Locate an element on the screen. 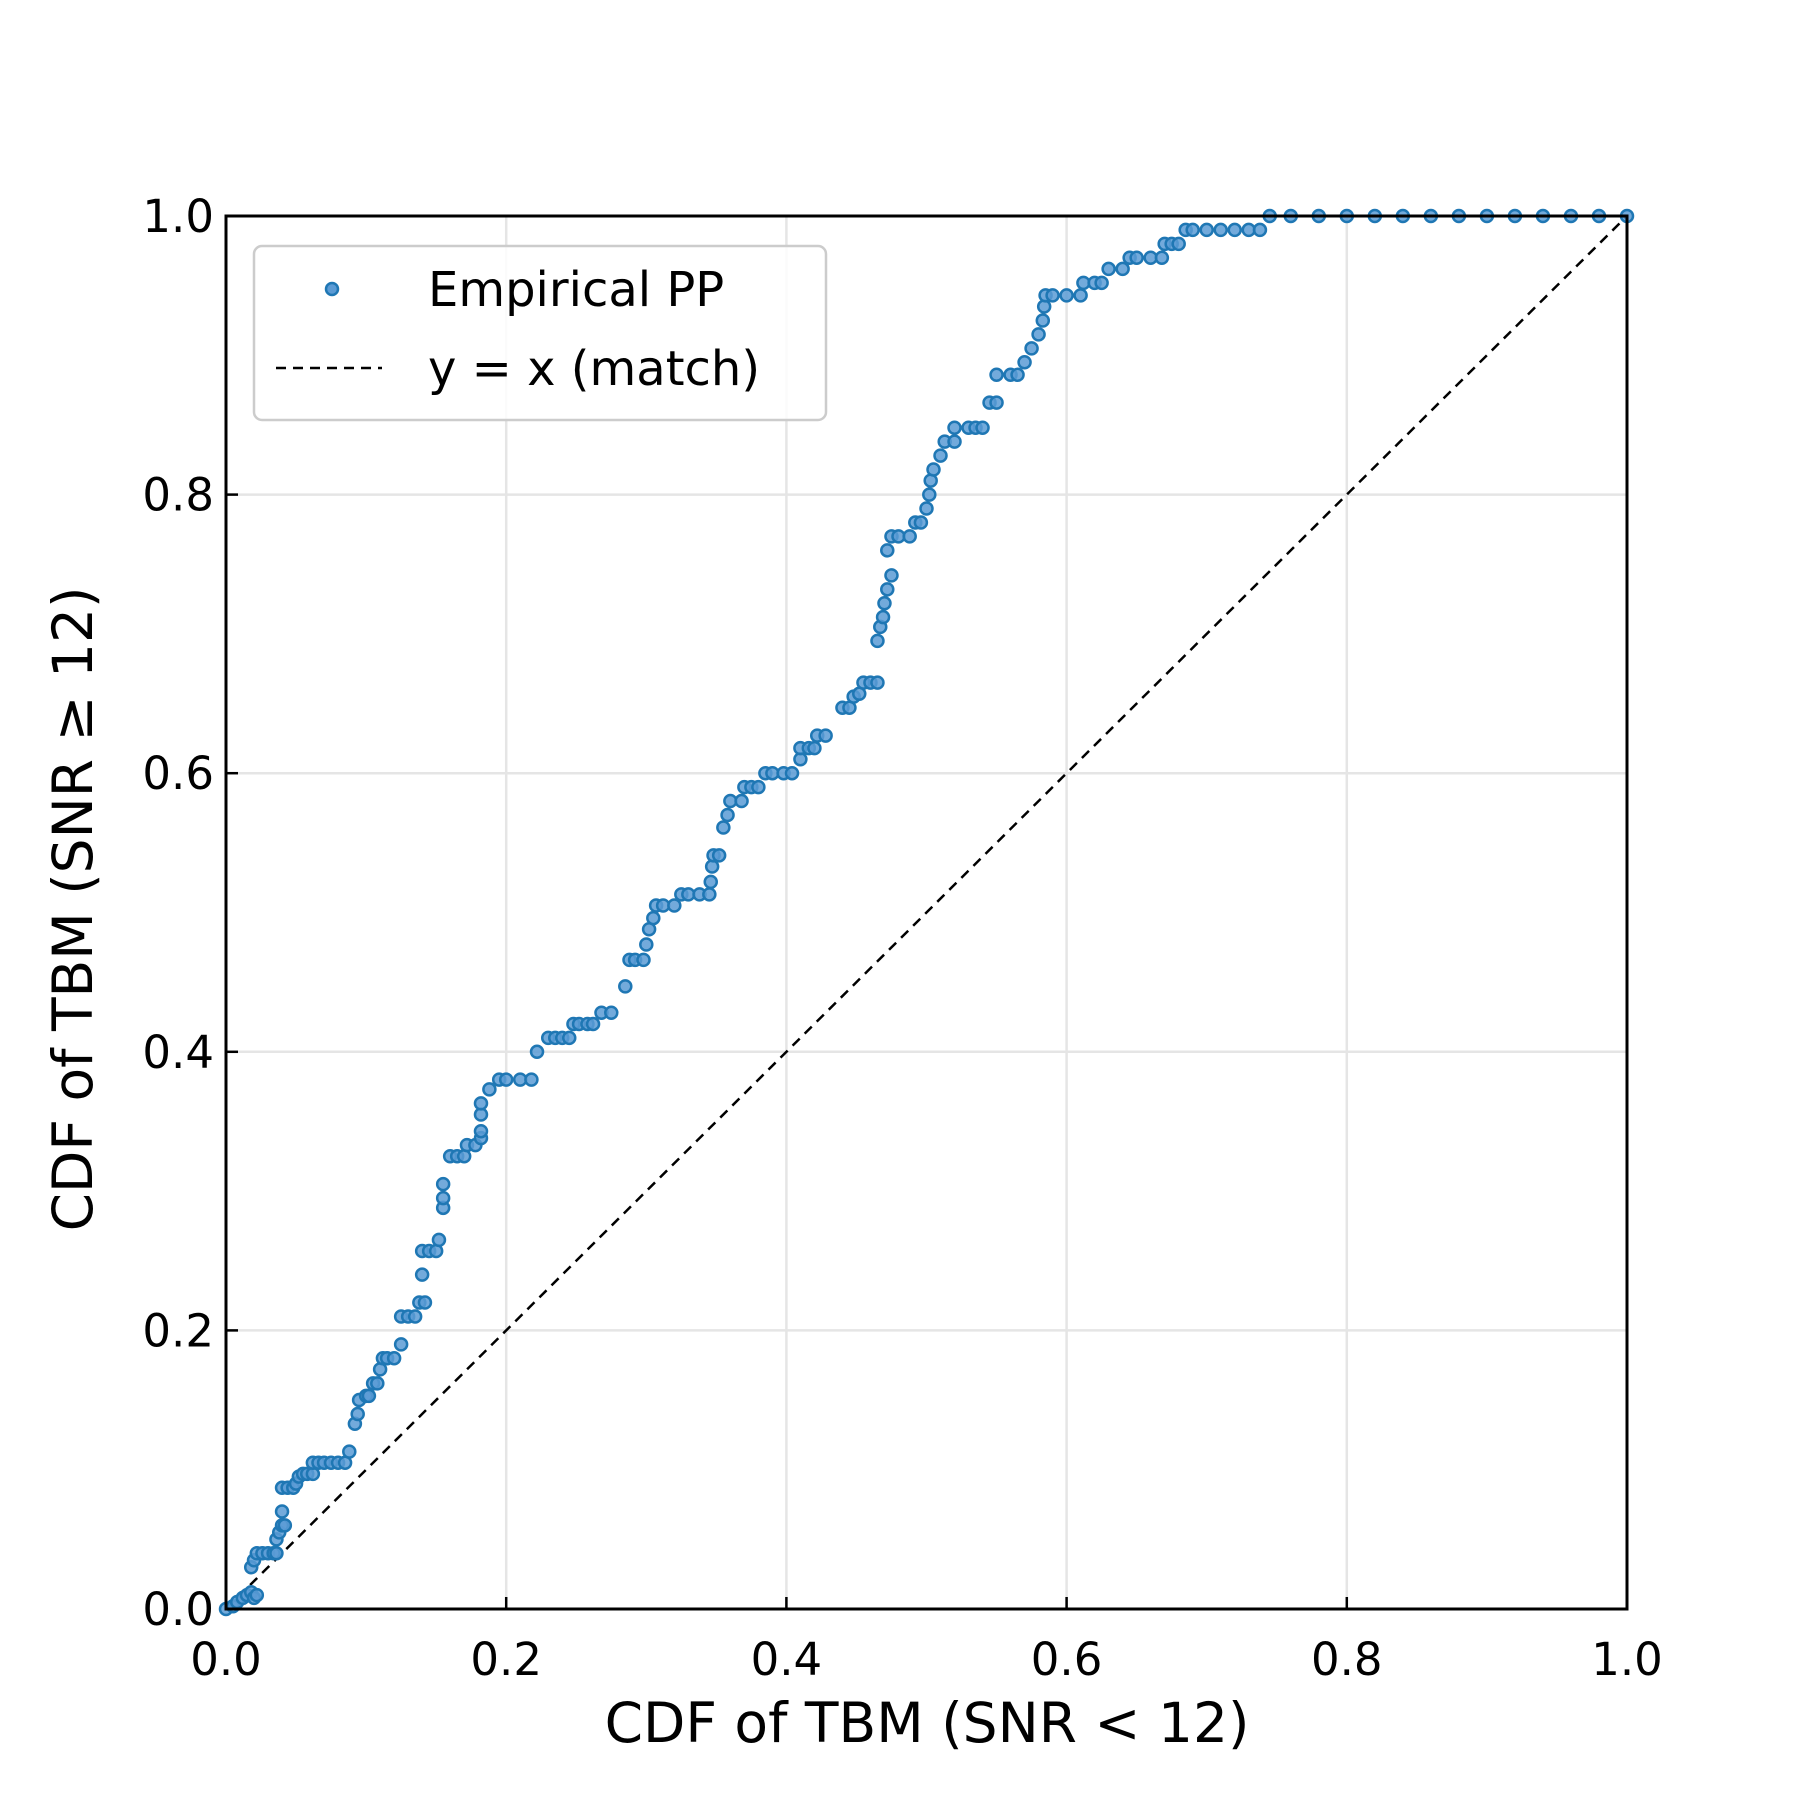 This screenshot has width=1800, height=1800. legend: Empirical PP y = x (match) is located at coordinates (540, 333).